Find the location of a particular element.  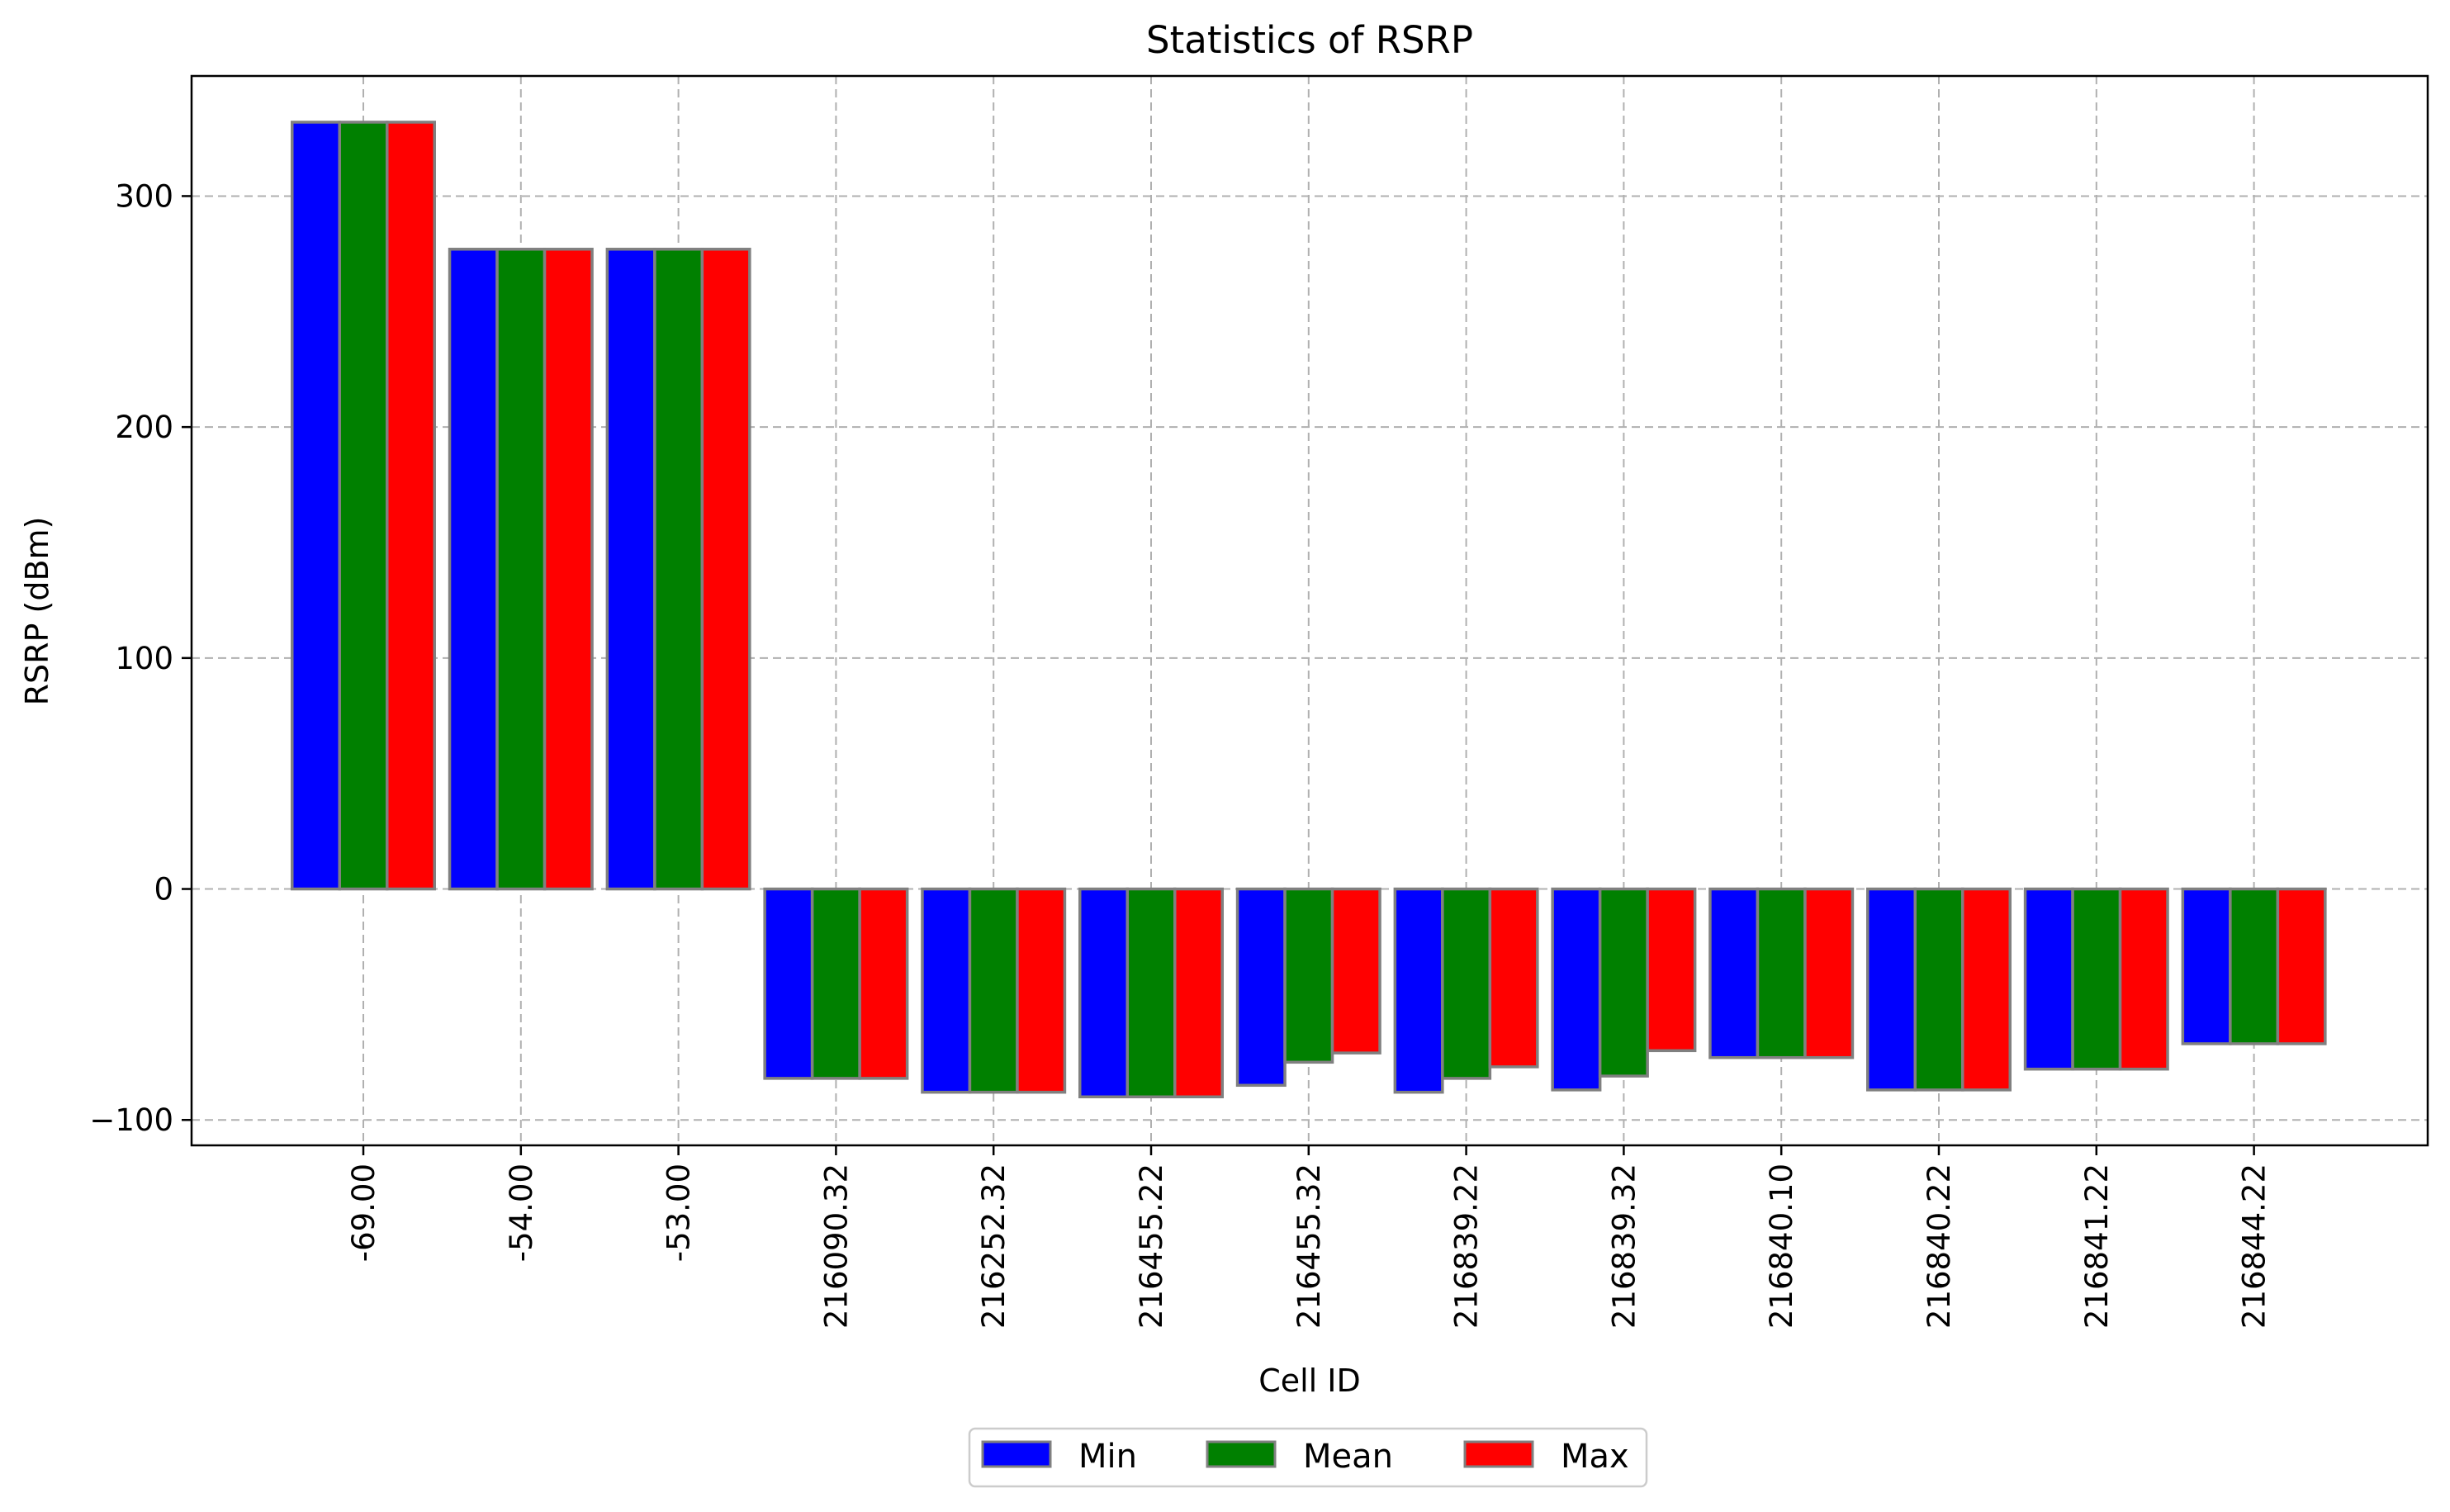

x-tick-label: 216090.32 is located at coordinates (836, 1246).